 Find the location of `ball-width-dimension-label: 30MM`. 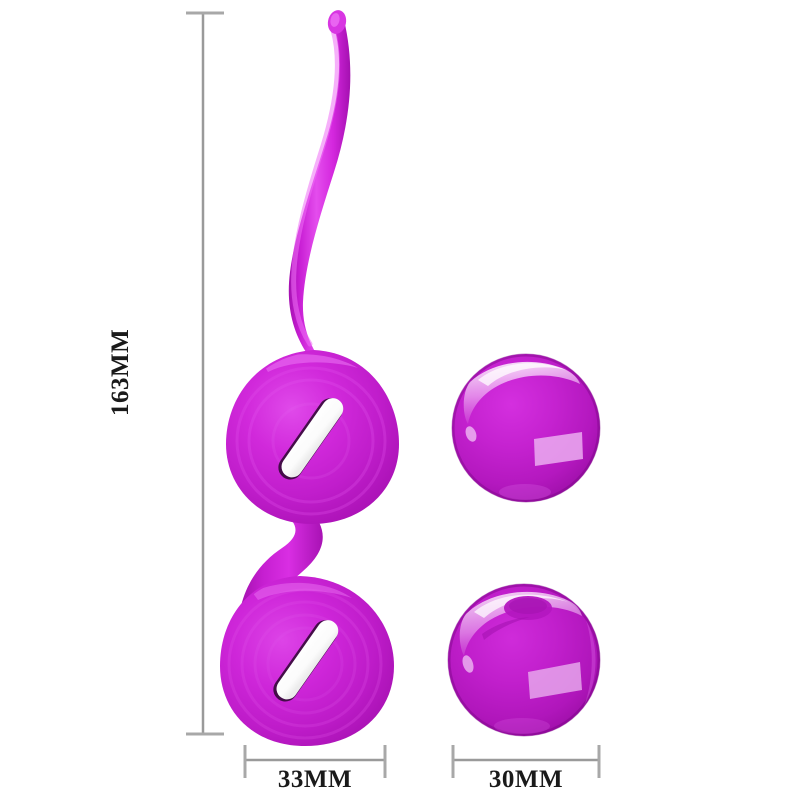

ball-width-dimension-label: 30MM is located at coordinates (526, 779).